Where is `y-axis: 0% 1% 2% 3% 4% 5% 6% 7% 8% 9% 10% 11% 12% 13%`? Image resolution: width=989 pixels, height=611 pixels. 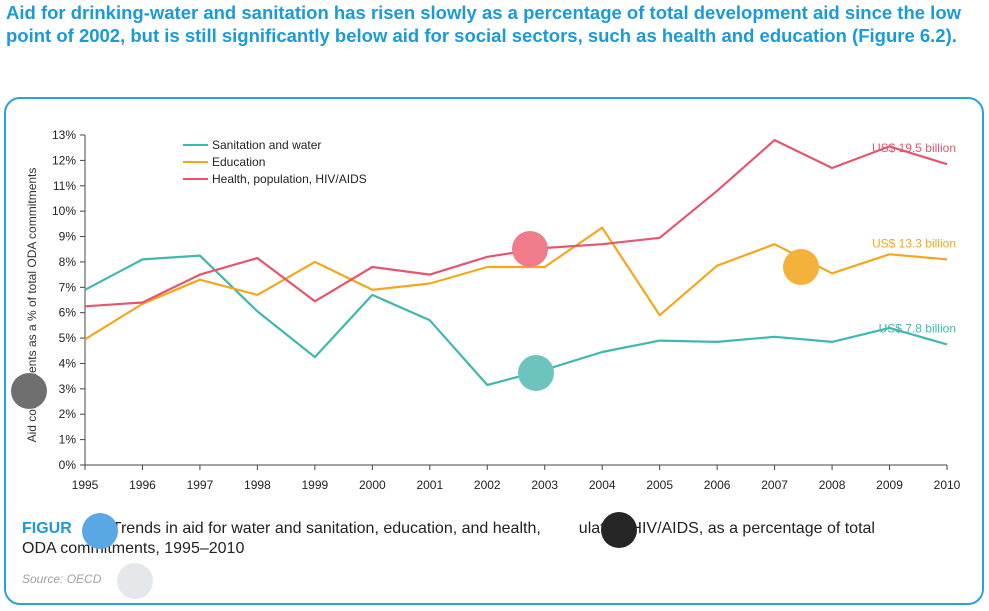 y-axis: 0% 1% 2% 3% 4% 5% 6% 7% 8% 9% 10% 11% 12% 13% is located at coordinates (69, 300).